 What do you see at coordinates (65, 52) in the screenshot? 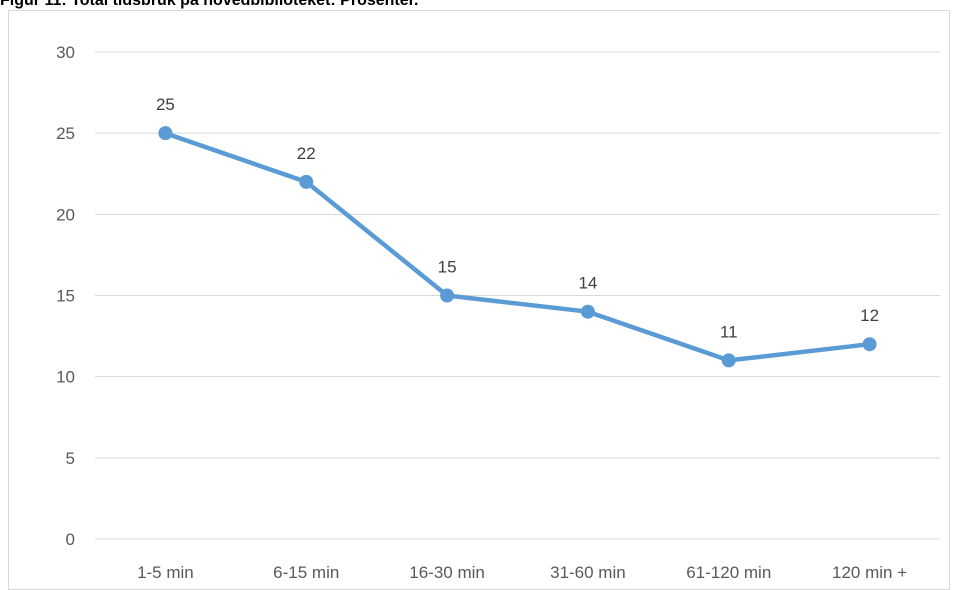
I see `y-tick-label: 30` at bounding box center [65, 52].